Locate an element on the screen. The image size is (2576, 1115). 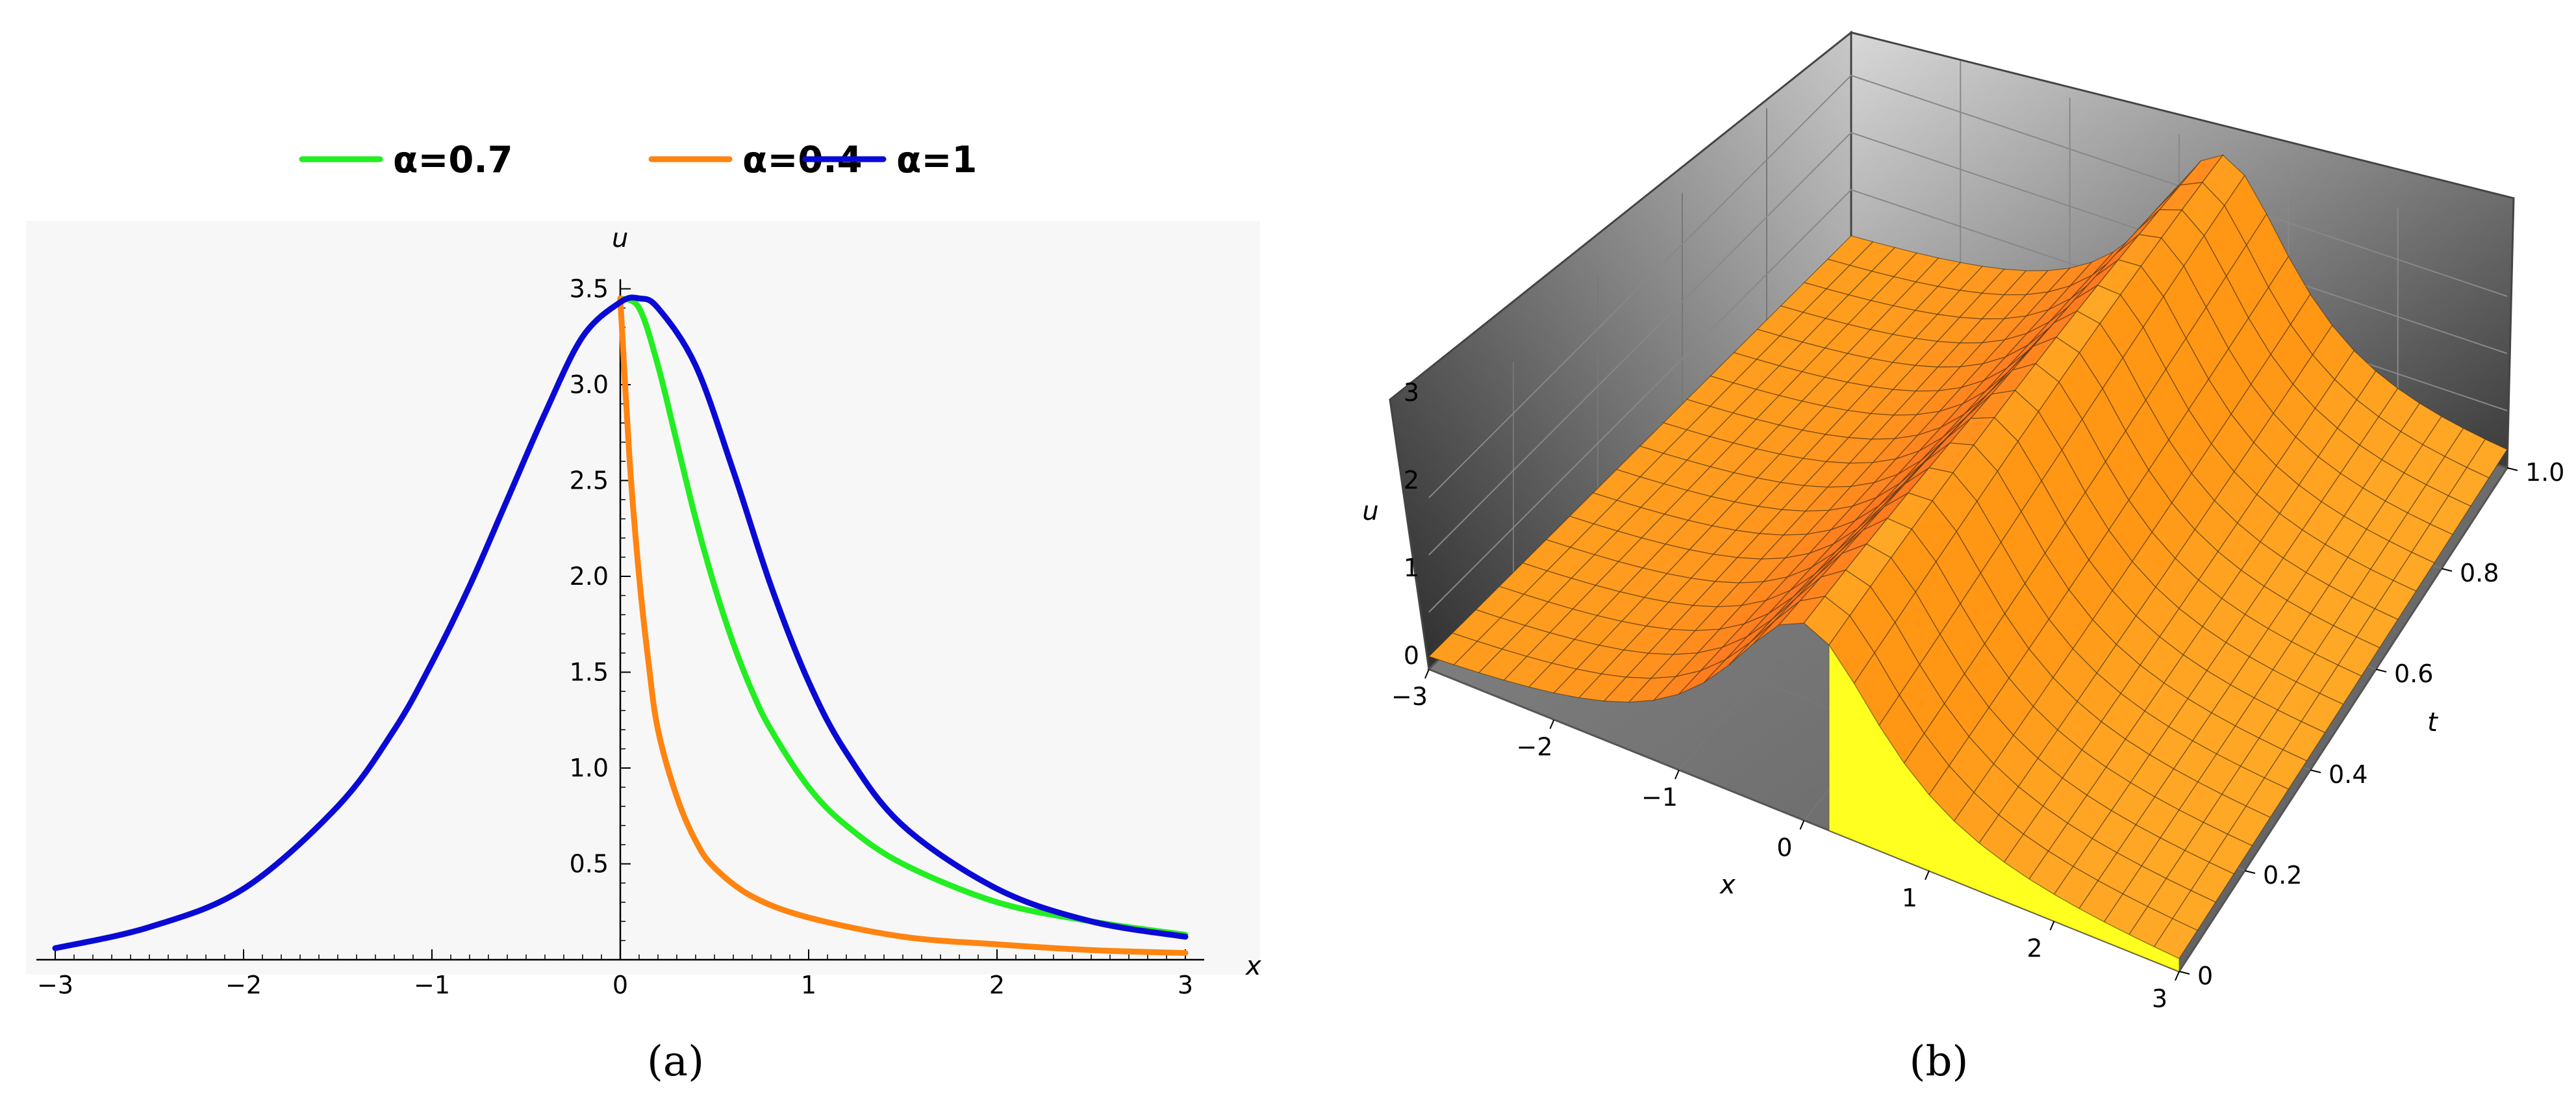
y-tick-label: 2.5 is located at coordinates (589, 481).